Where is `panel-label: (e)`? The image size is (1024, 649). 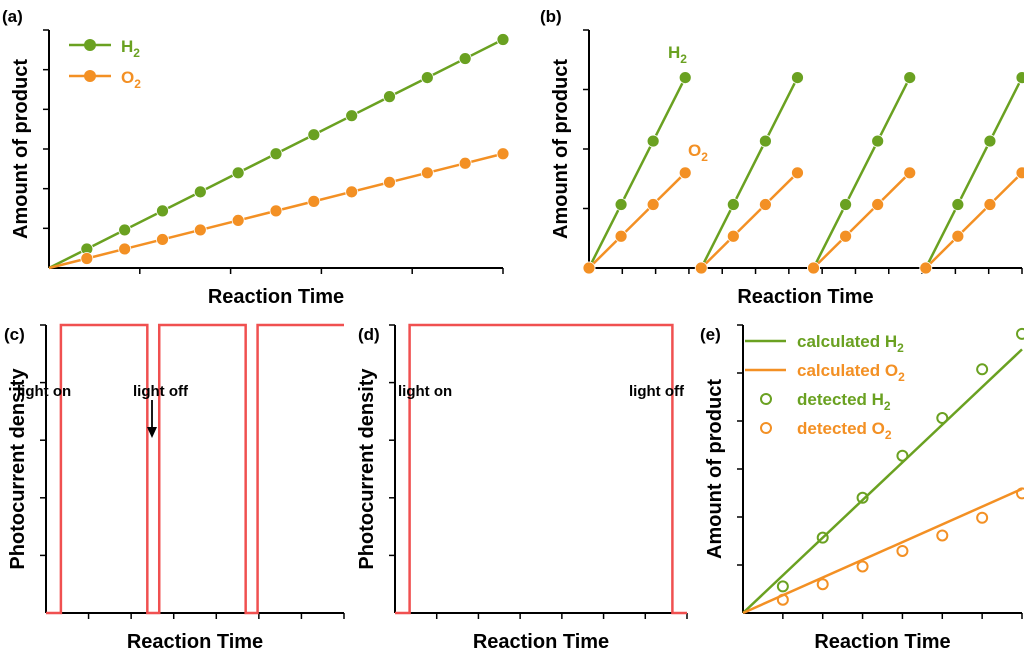
panel-label: (e) is located at coordinates (710, 334).